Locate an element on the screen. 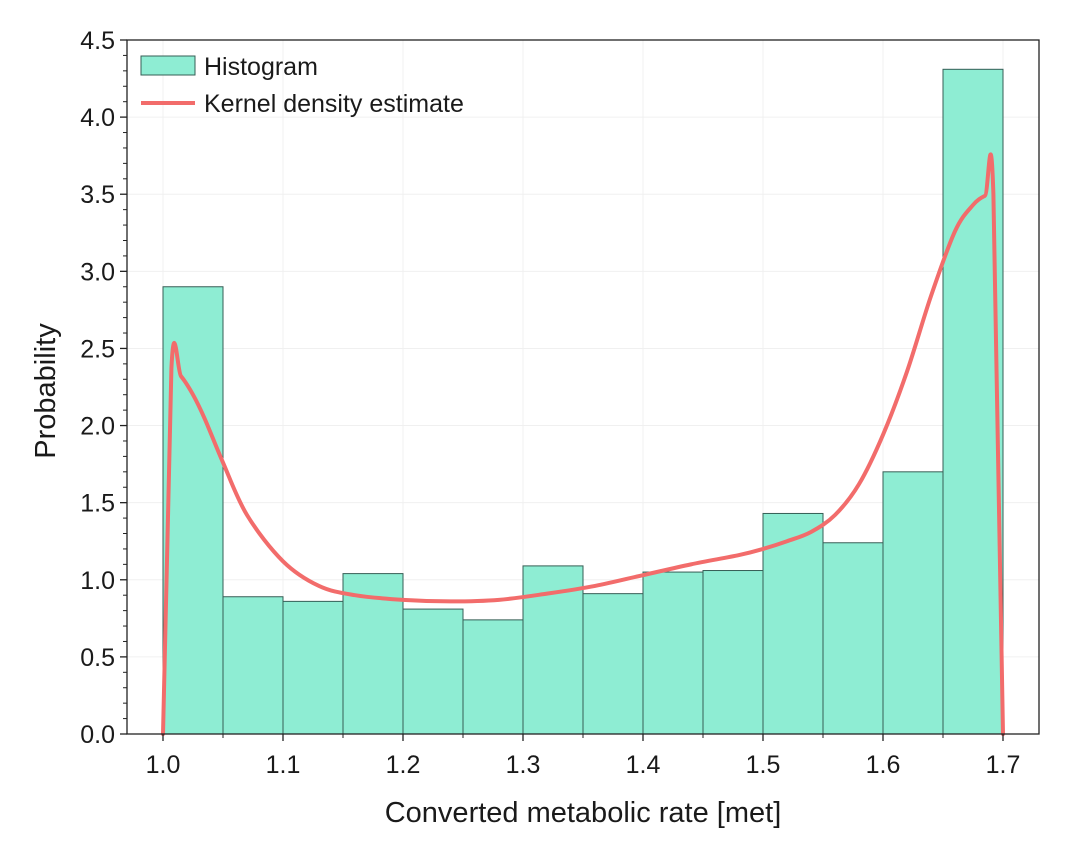 This screenshot has width=1069, height=856. x-tick-label: 1.6 is located at coordinates (883, 765).